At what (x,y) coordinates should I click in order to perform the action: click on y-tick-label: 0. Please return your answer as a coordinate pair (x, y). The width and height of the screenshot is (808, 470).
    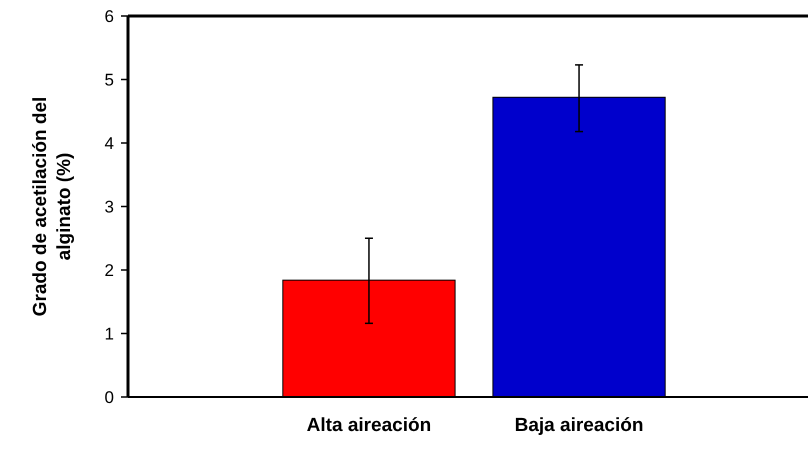
    Looking at the image, I should click on (109, 397).